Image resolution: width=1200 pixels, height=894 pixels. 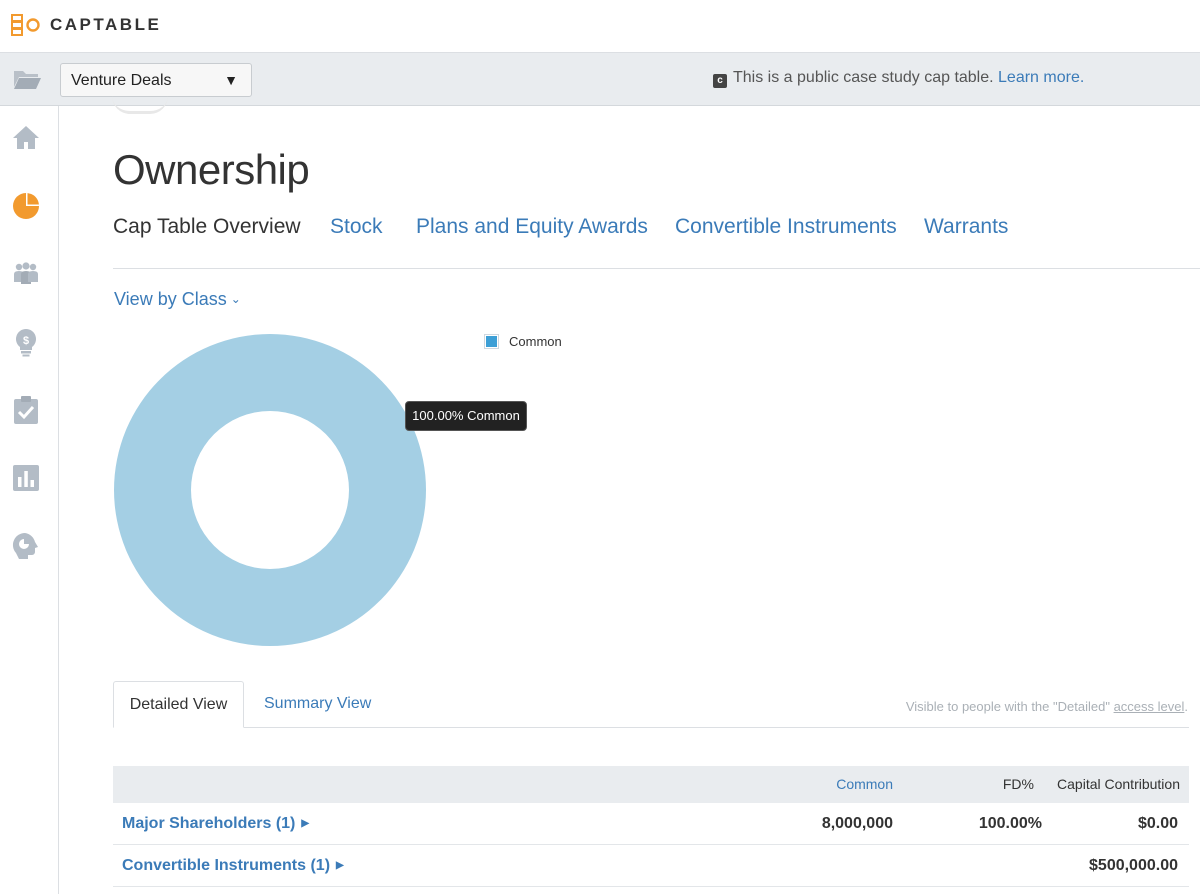 What do you see at coordinates (1041, 77) in the screenshot?
I see `learn-more-link: Learn more.` at bounding box center [1041, 77].